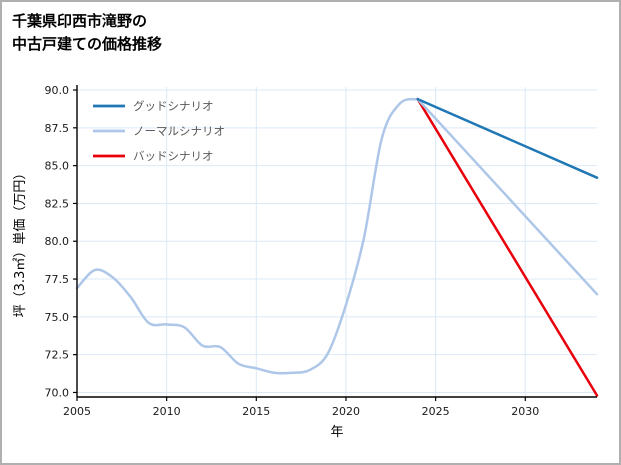 The height and width of the screenshot is (465, 621). Describe the element at coordinates (87, 32) in the screenshot. I see `chart-title: 千葉県印西市滝野の 中古戸建ての価格推移` at that location.